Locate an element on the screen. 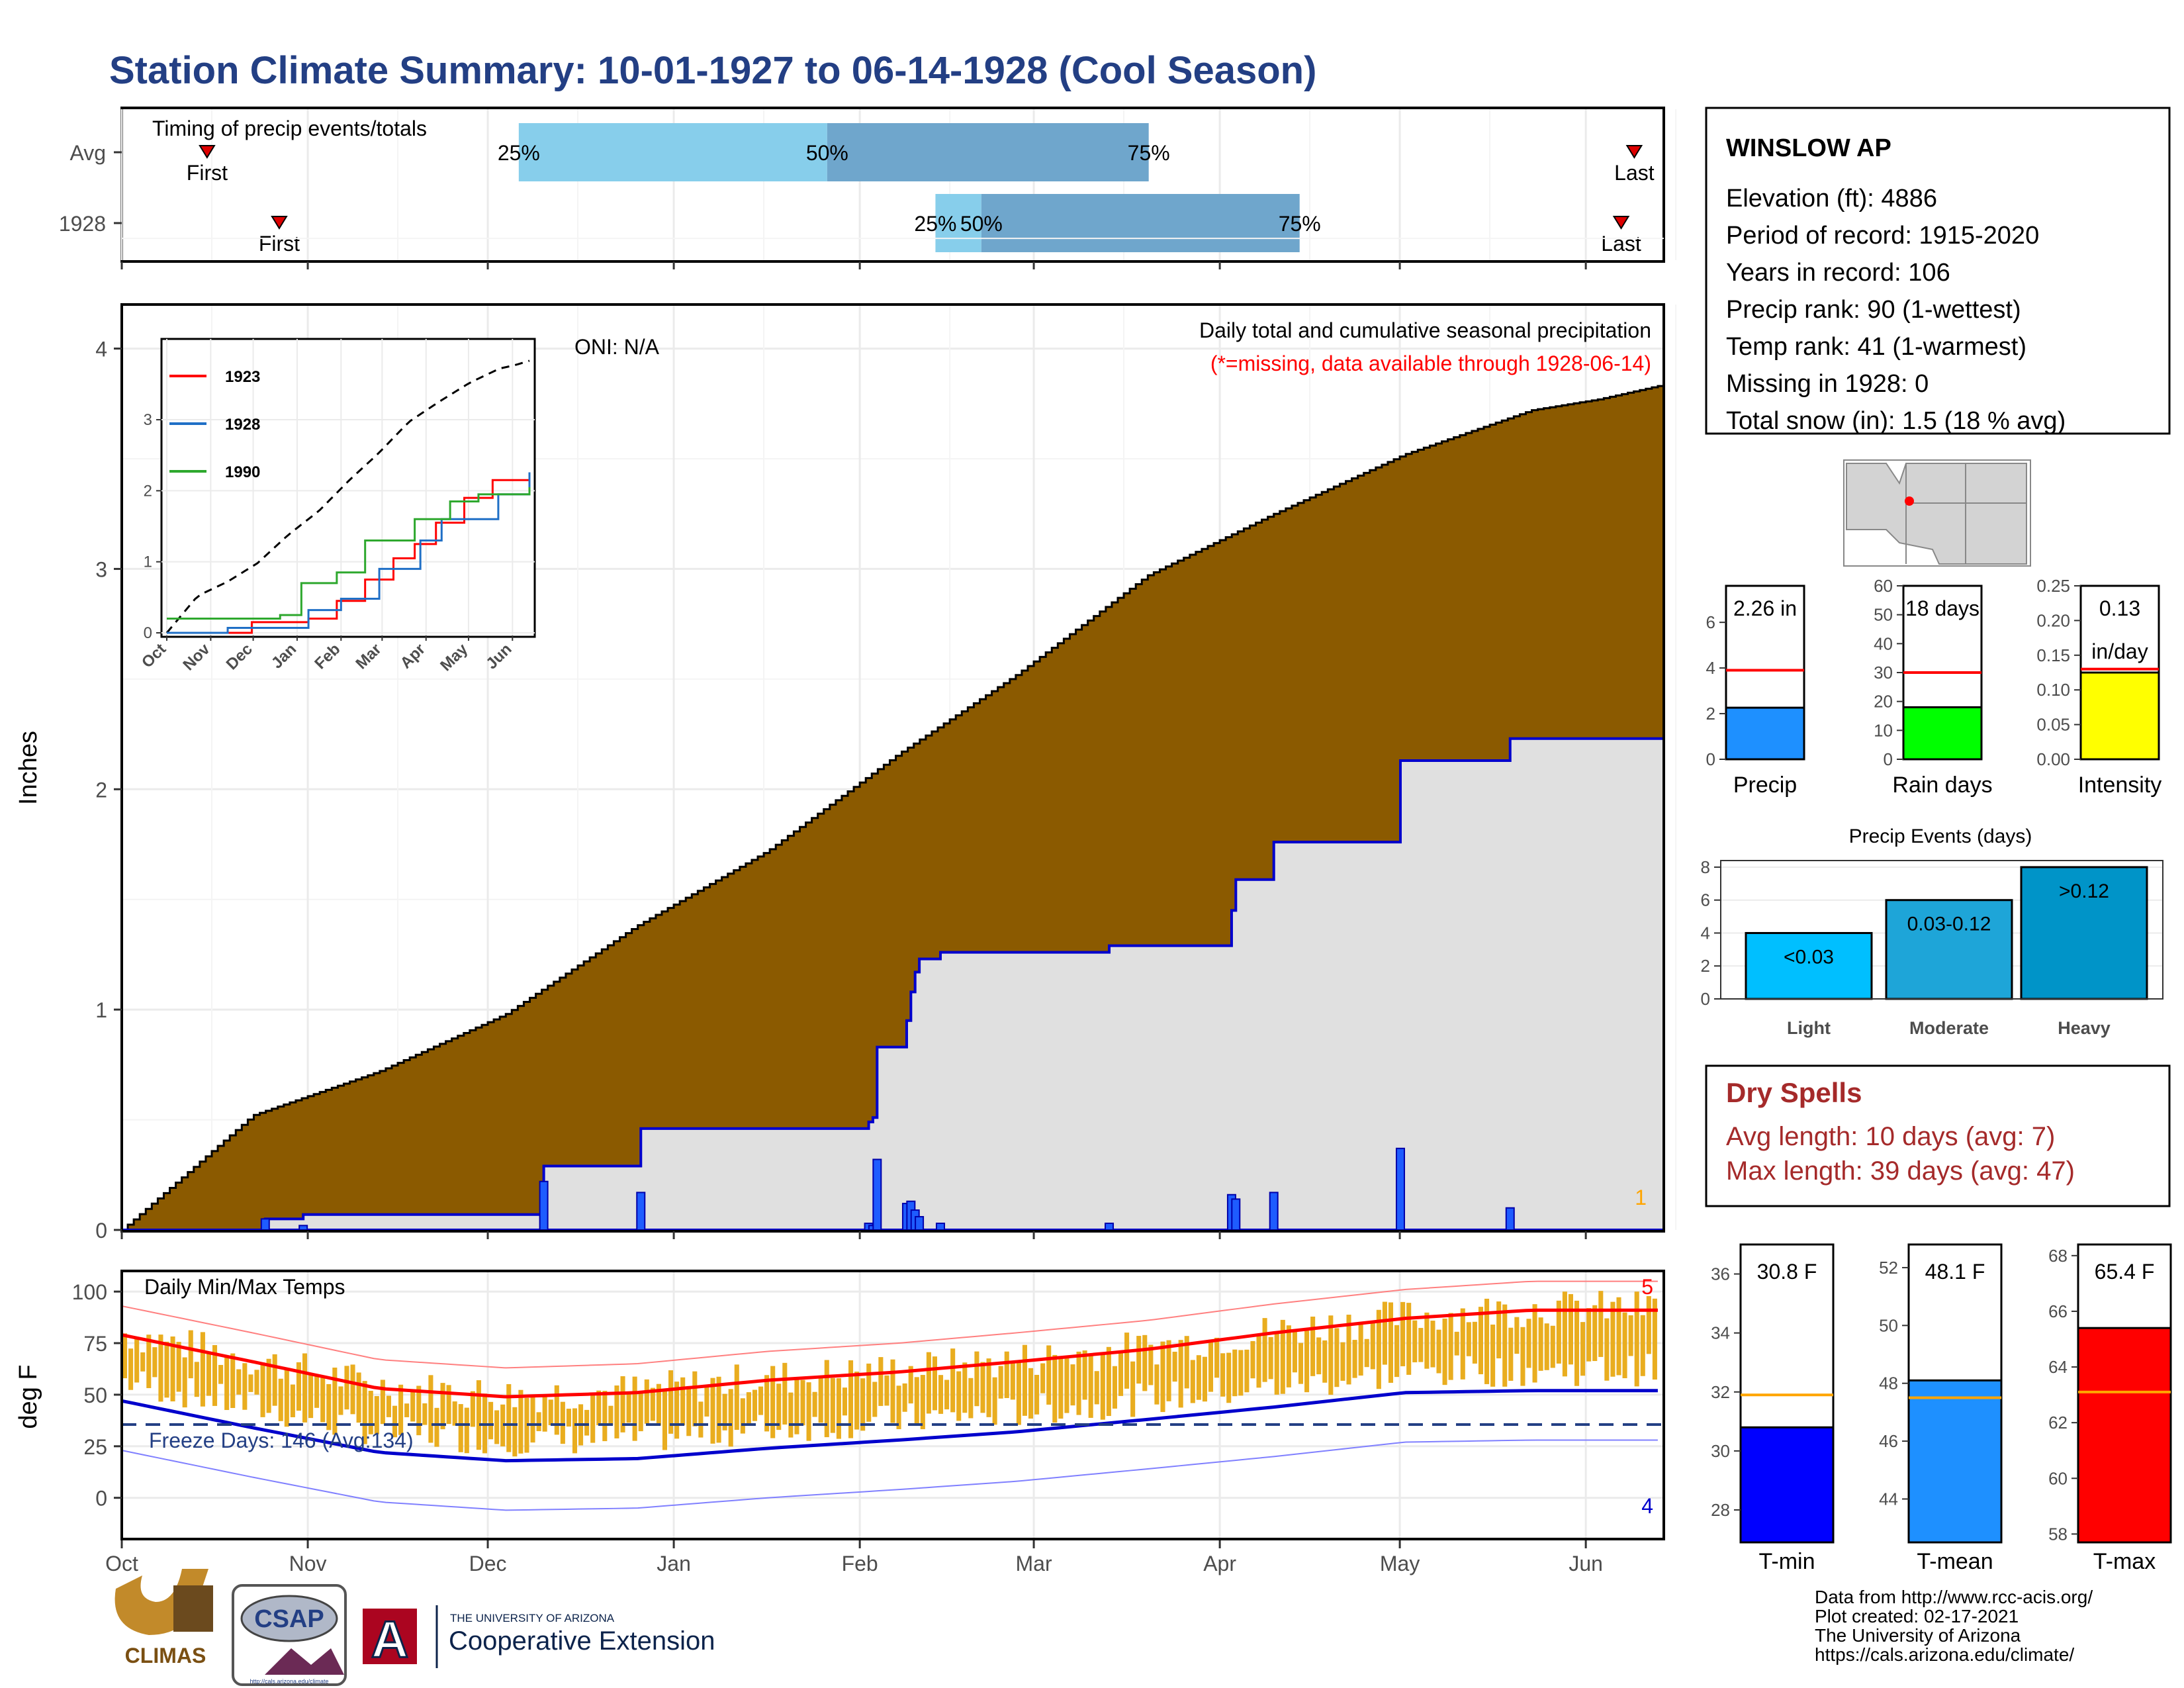 The height and width of the screenshot is (1688, 2184). temp-summary-bar is located at coordinates (1787, 1485).